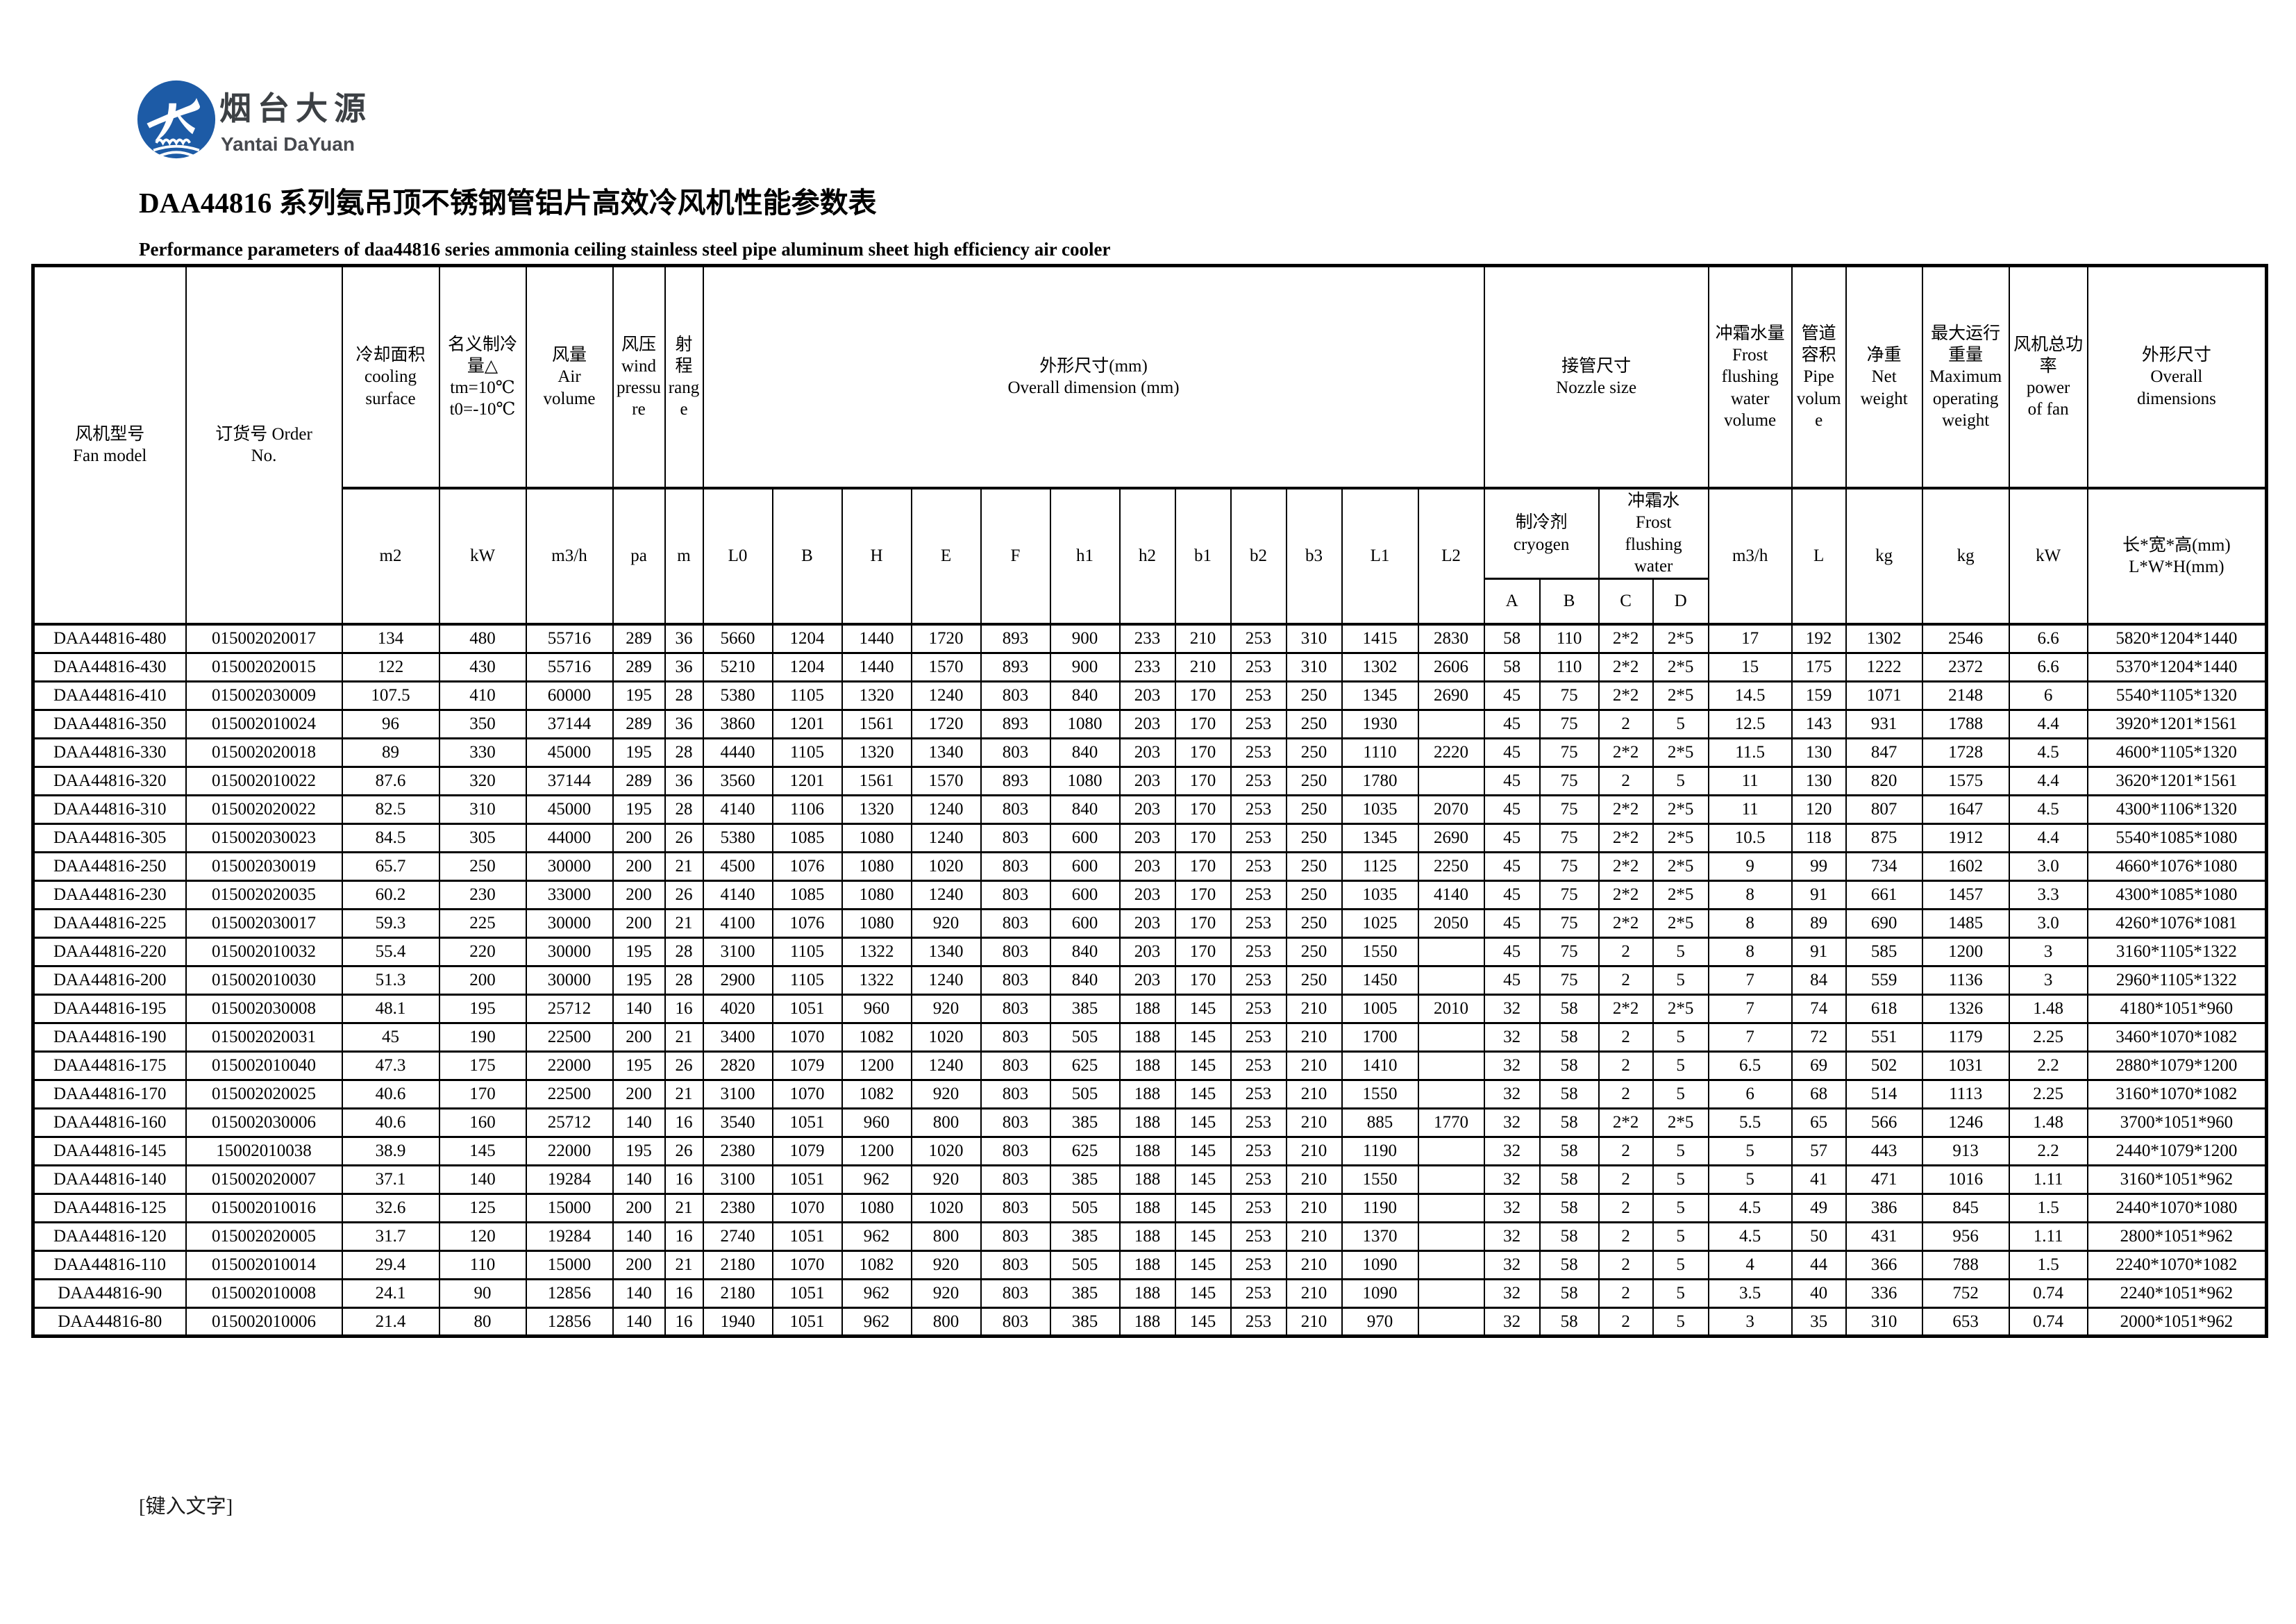  Describe the element at coordinates (2177, 1066) in the screenshot. I see `cell-lwh_mm: 2880*1079*1200` at that location.